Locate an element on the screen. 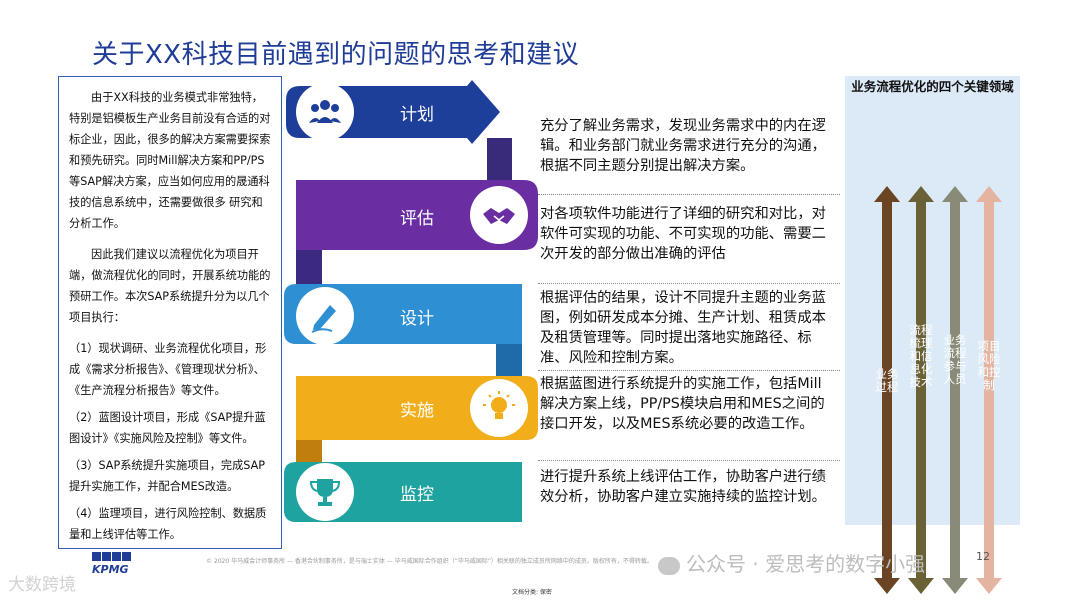  trophy-icon is located at coordinates (325, 492).